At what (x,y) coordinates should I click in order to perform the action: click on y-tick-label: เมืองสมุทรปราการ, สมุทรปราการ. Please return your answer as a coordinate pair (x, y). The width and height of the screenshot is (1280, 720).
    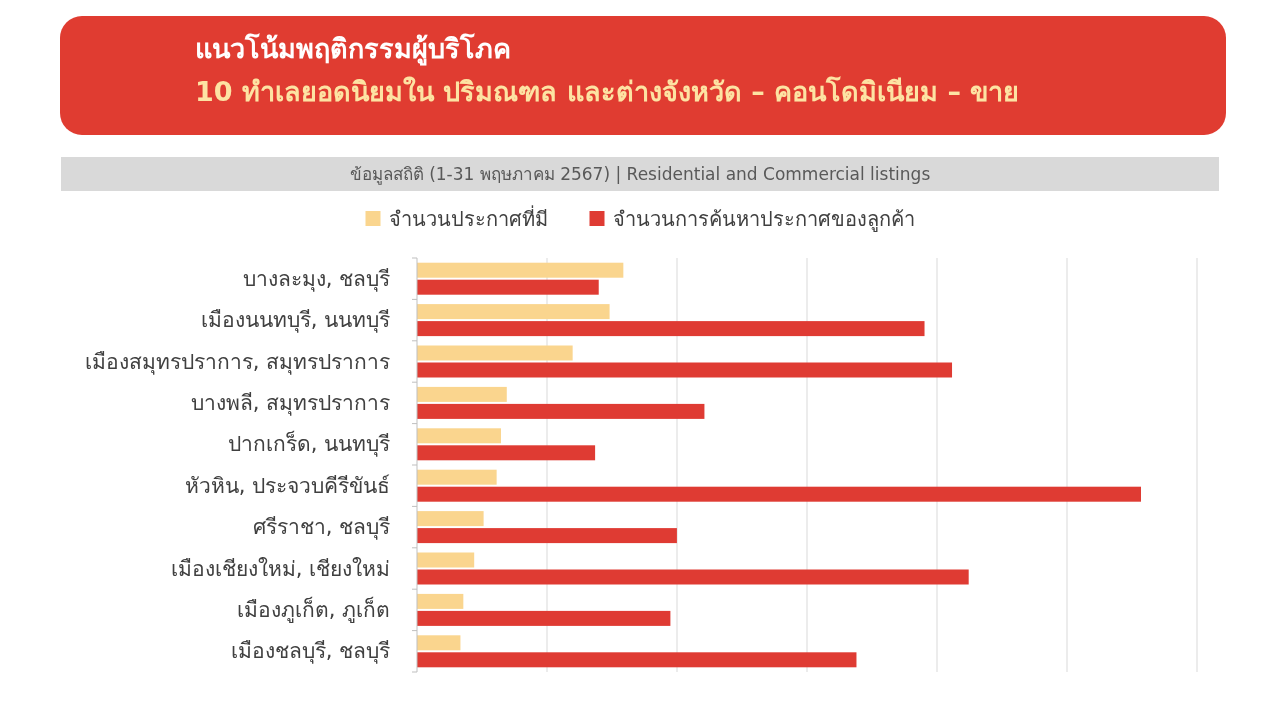
    Looking at the image, I should click on (237, 362).